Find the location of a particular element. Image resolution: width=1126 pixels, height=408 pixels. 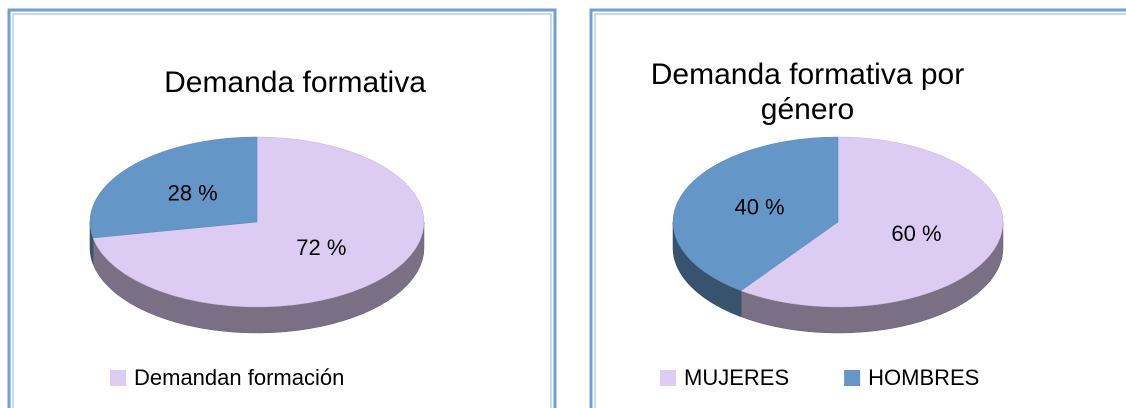

chart-title: Demanda formativa por género is located at coordinates (807, 92).